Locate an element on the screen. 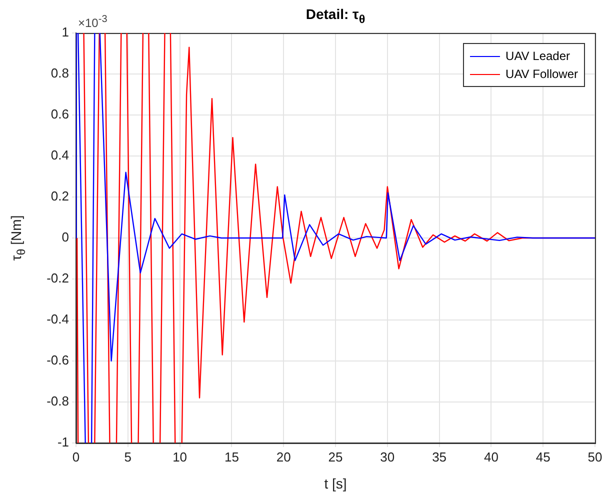 This screenshot has height=497, width=609. y-tick-label: -1 is located at coordinates (63, 442).